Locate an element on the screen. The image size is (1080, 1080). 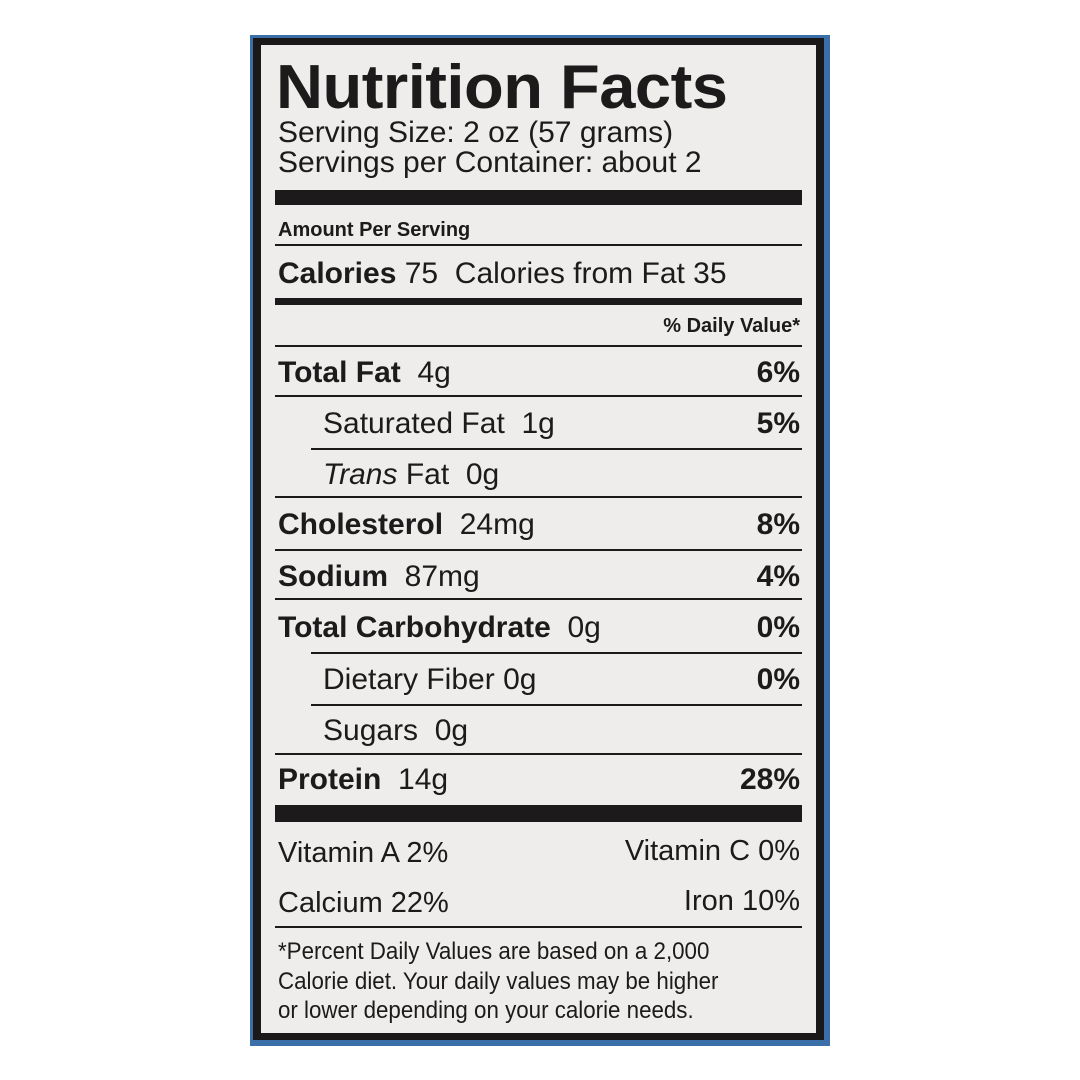
nutrient-label: Saturated Fat is located at coordinates (414, 423).